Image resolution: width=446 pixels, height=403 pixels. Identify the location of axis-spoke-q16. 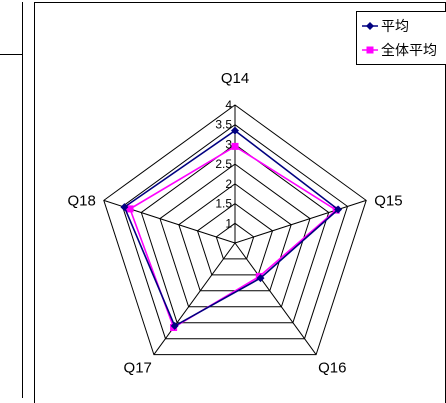
(275, 298).